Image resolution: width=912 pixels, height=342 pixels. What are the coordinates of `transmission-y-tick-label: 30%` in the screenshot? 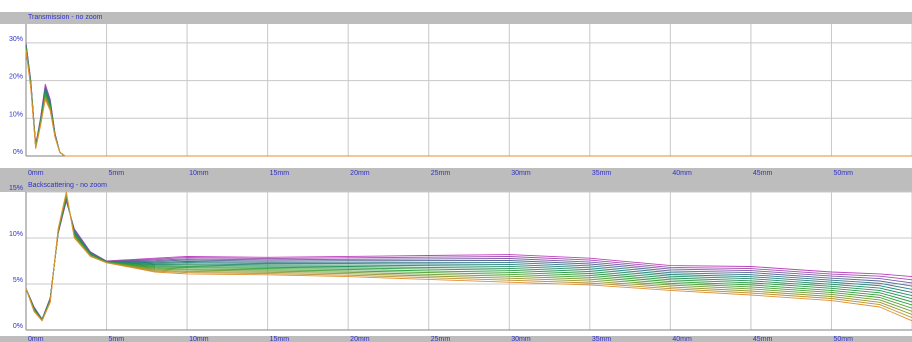 It's located at (16, 39).